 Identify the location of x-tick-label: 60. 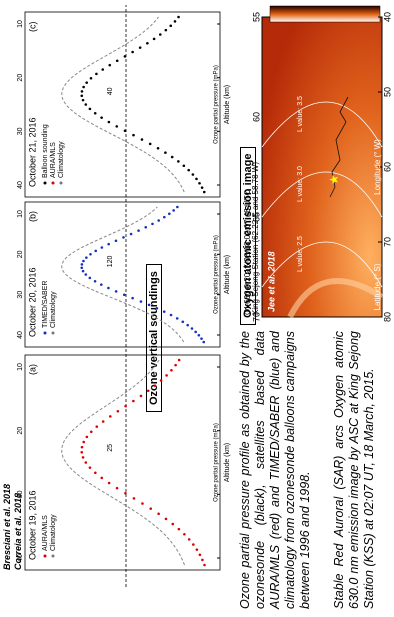
(387, 167).